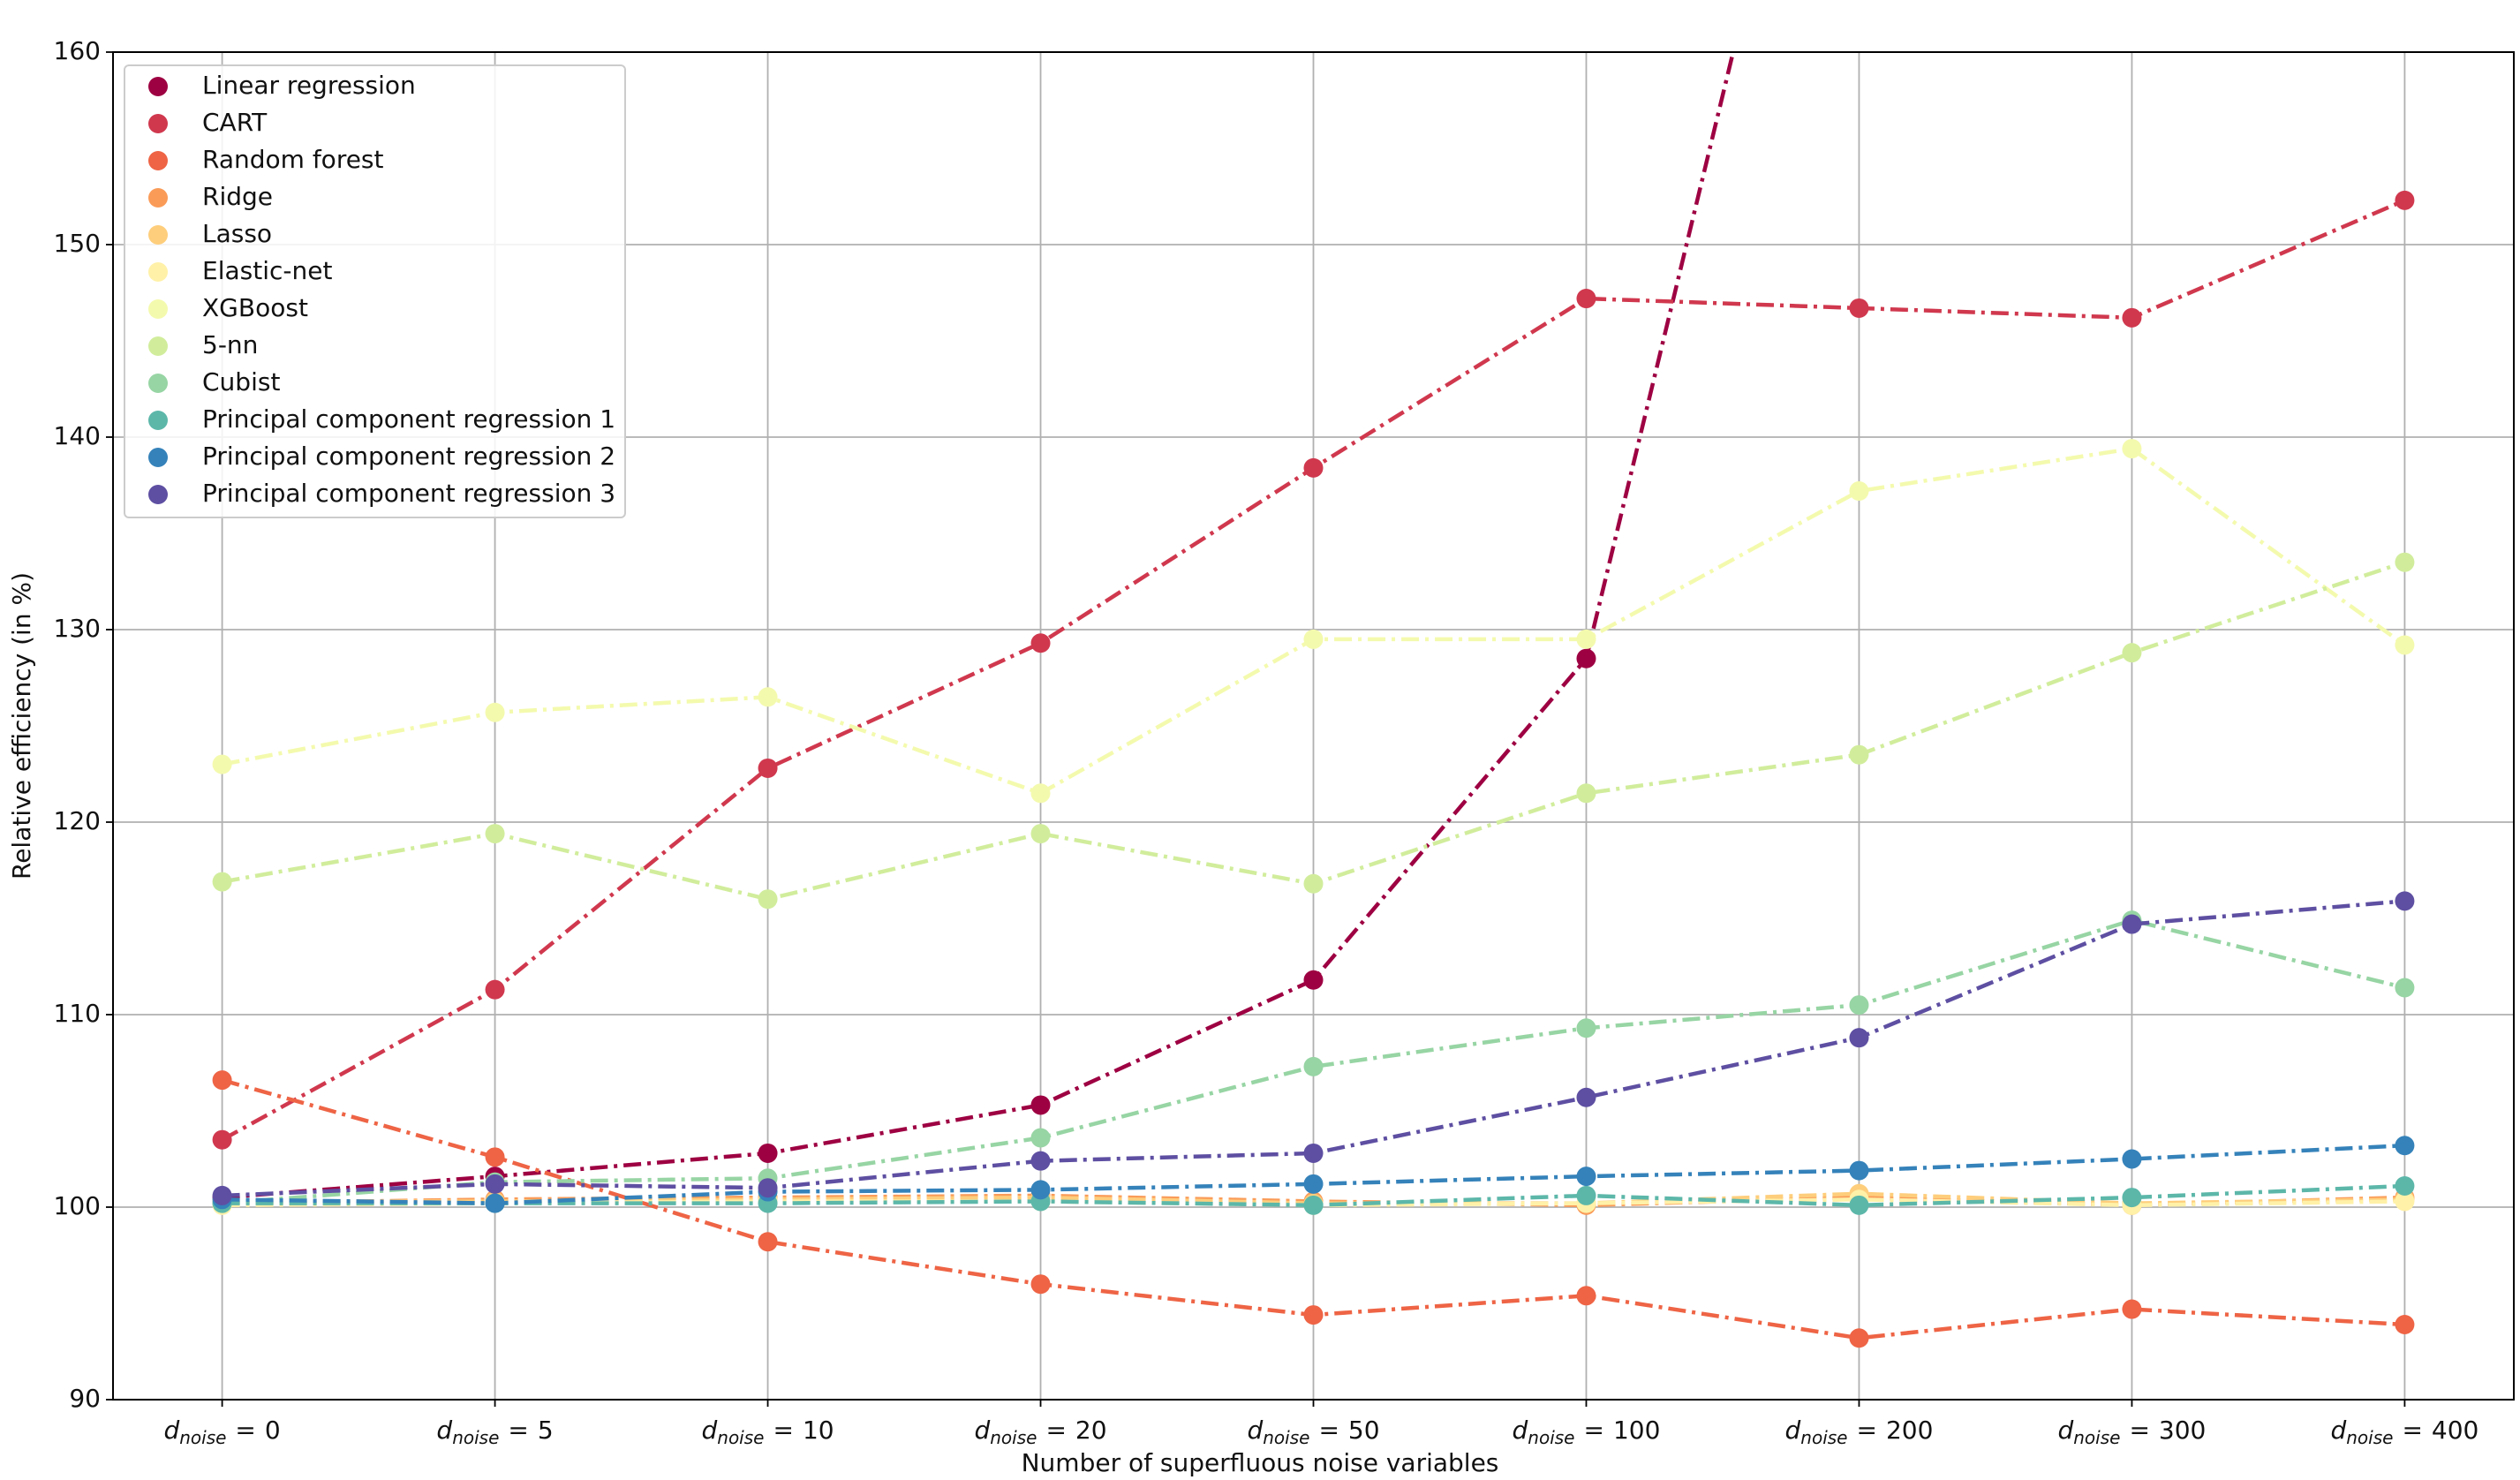 This screenshot has width=2520, height=1480. What do you see at coordinates (1587, 1432) in the screenshot?
I see `x-tick-label: dnoise = 100` at bounding box center [1587, 1432].